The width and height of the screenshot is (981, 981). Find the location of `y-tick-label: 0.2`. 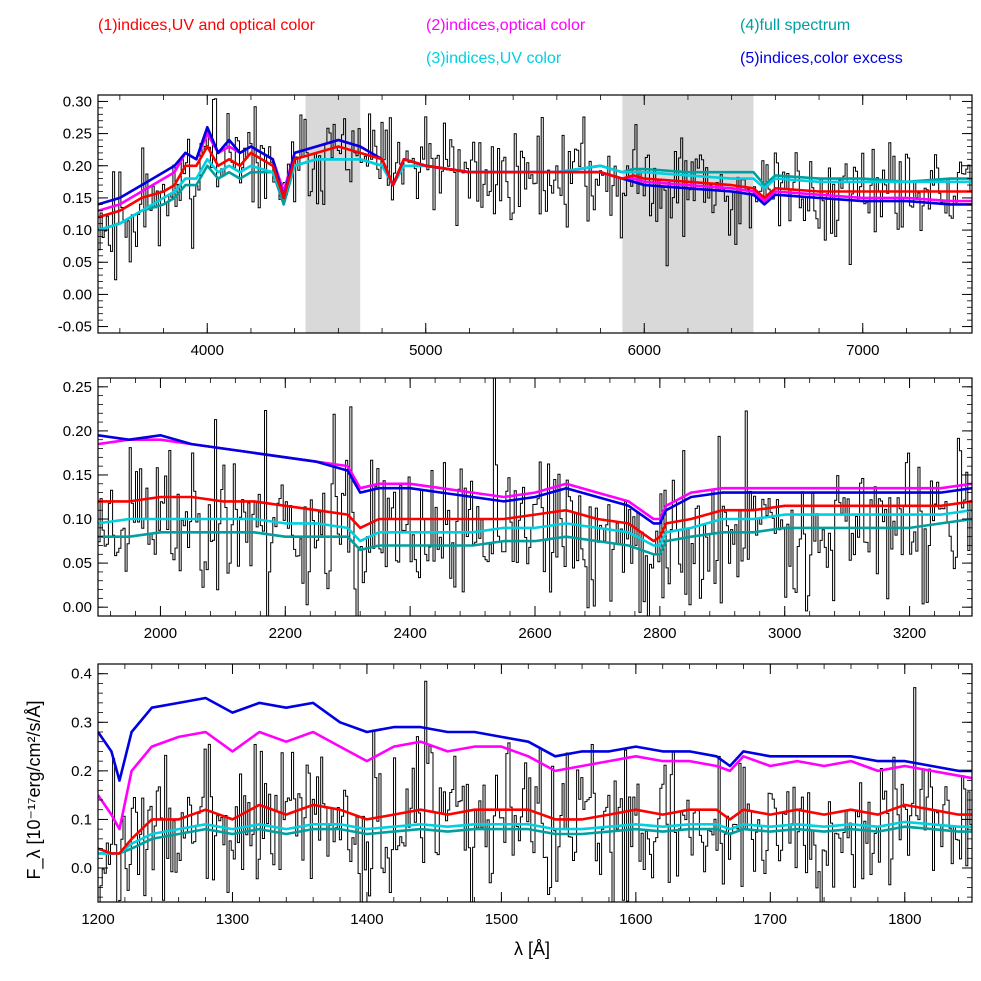

y-tick-label: 0.2 is located at coordinates (81, 771).